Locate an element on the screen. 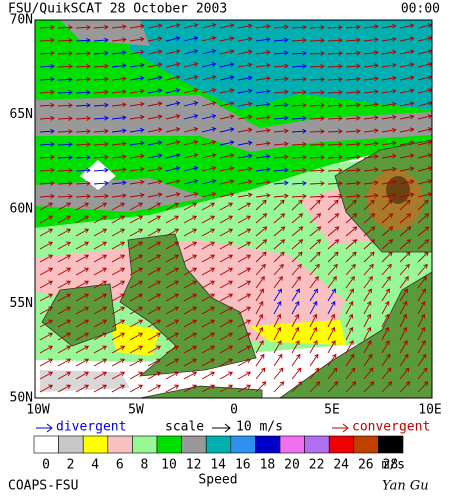 The width and height of the screenshot is (450, 504). land is located at coordinates (355, 334).